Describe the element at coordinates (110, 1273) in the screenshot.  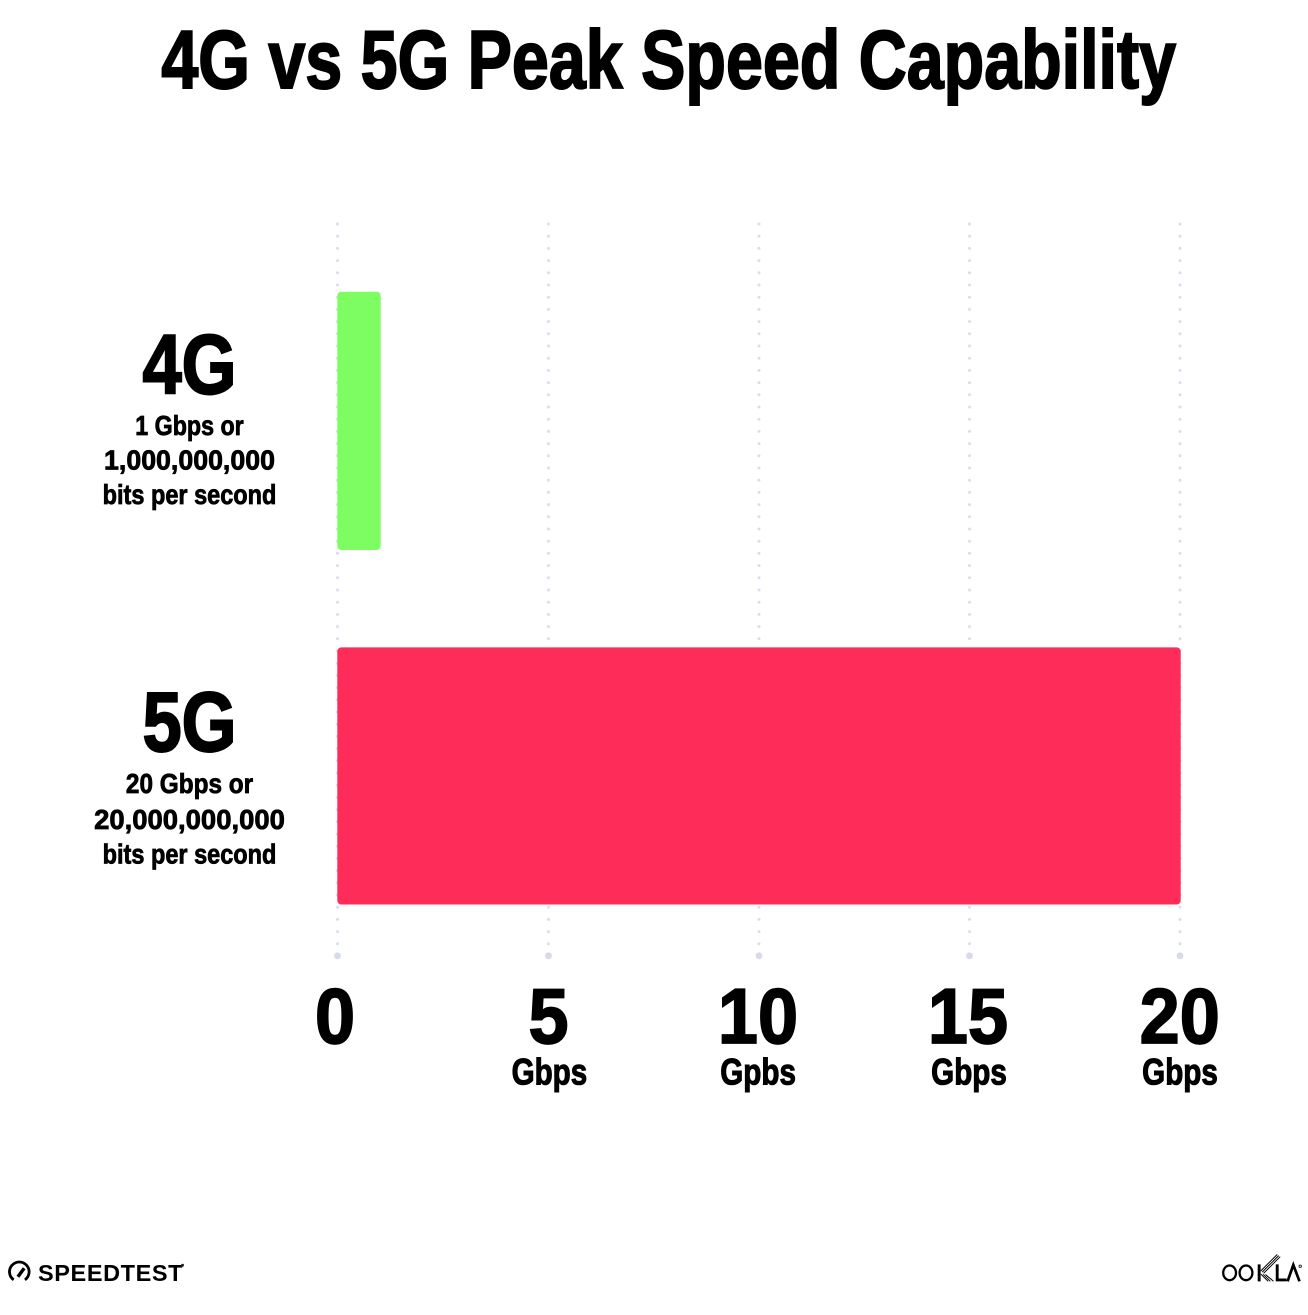
I see `svg-text: SPEEDTEST` at that location.